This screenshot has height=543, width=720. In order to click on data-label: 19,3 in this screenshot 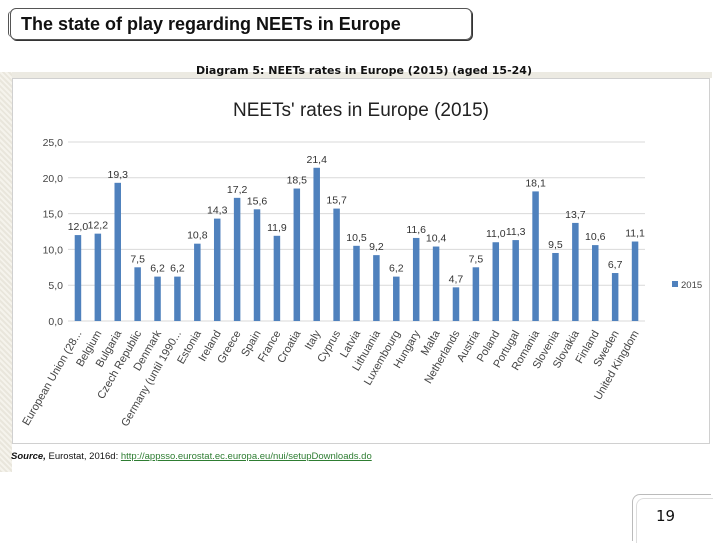, I will do `click(118, 175)`.